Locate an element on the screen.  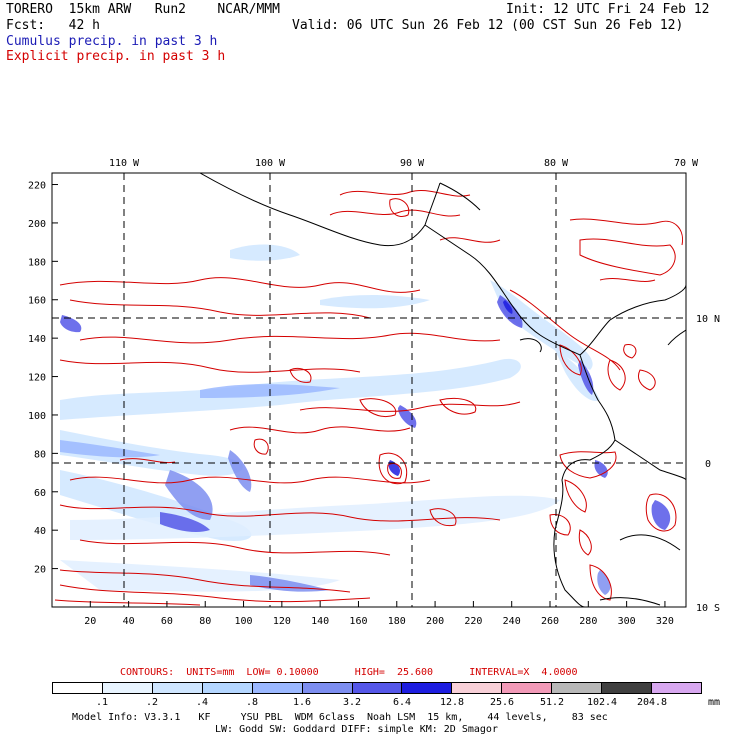
legend-explicit: Explicit precip. in past 3 h is located at coordinates (116, 56).